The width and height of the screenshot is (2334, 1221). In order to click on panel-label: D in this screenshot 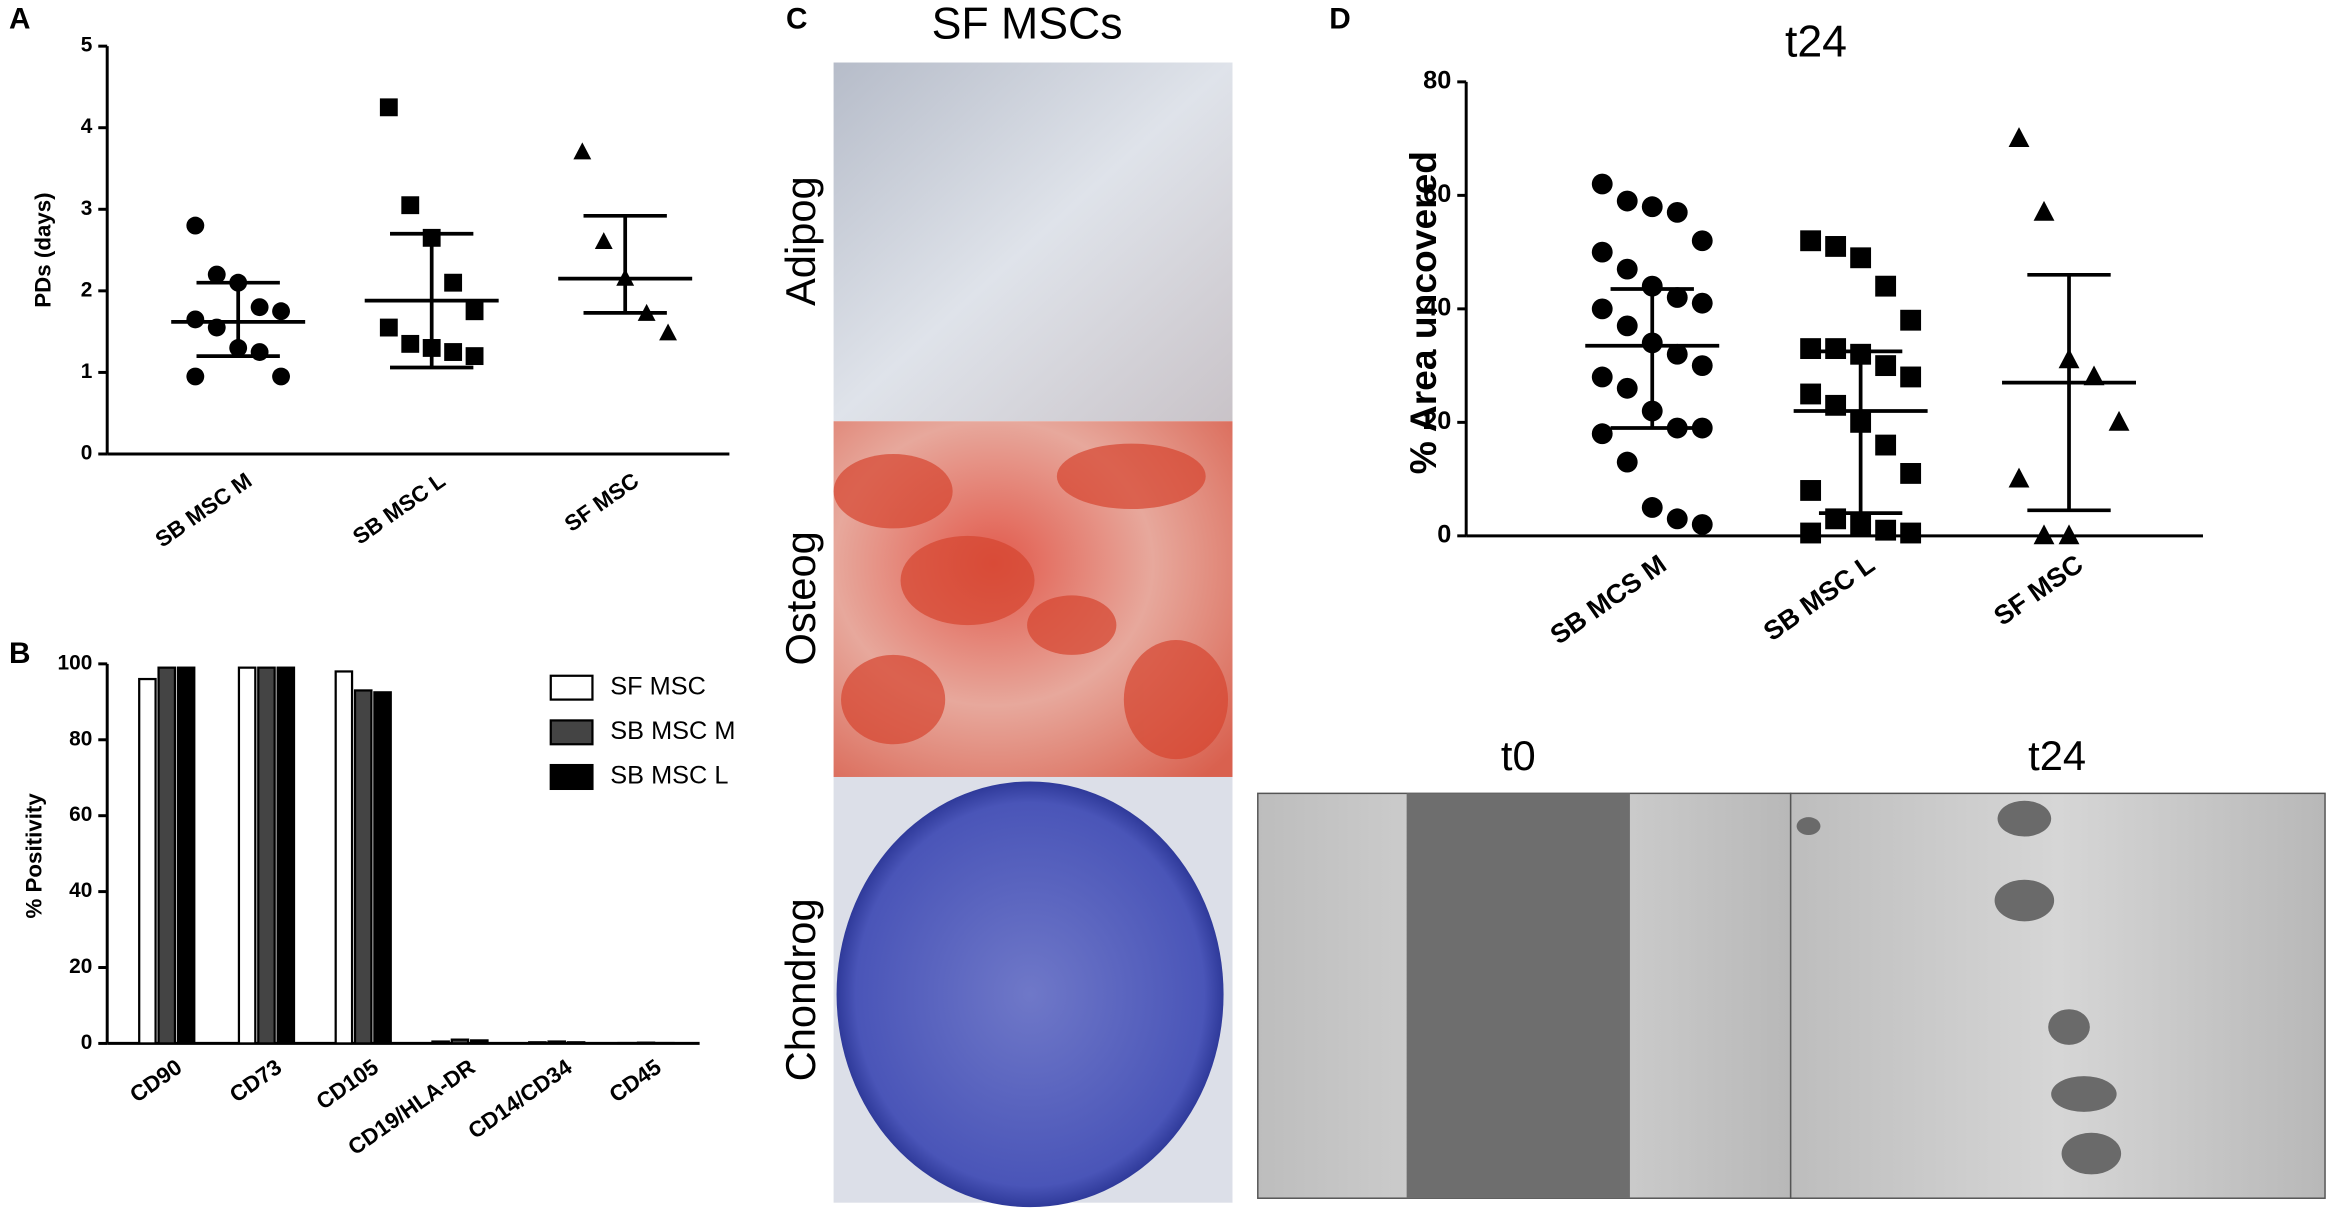, I will do `click(1340, 19)`.